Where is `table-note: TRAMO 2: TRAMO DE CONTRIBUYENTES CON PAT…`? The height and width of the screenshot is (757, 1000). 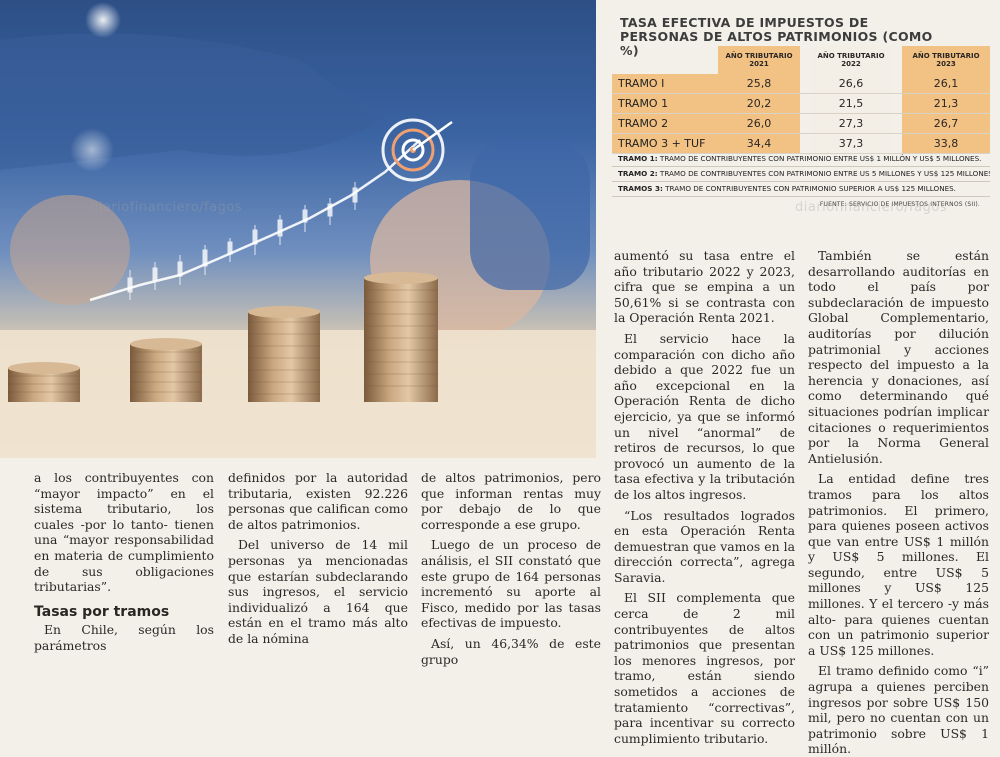 table-note: TRAMO 2: TRAMO DE CONTRIBUYENTES CON PAT… is located at coordinates (801, 174).